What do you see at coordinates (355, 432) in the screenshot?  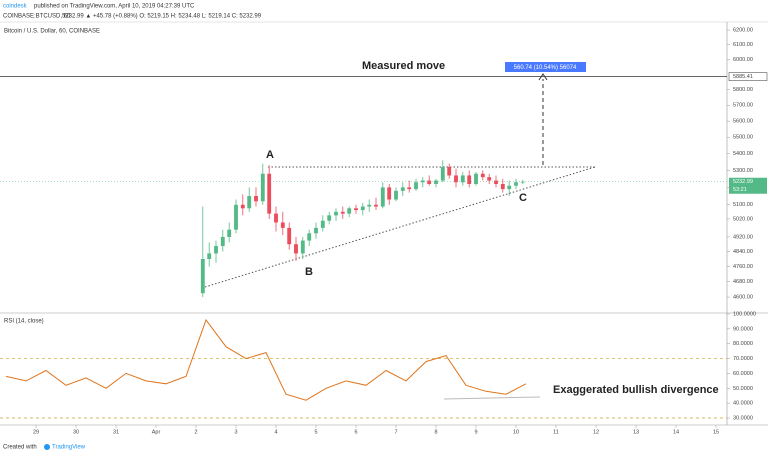 I see `x-tick-label: 6` at bounding box center [355, 432].